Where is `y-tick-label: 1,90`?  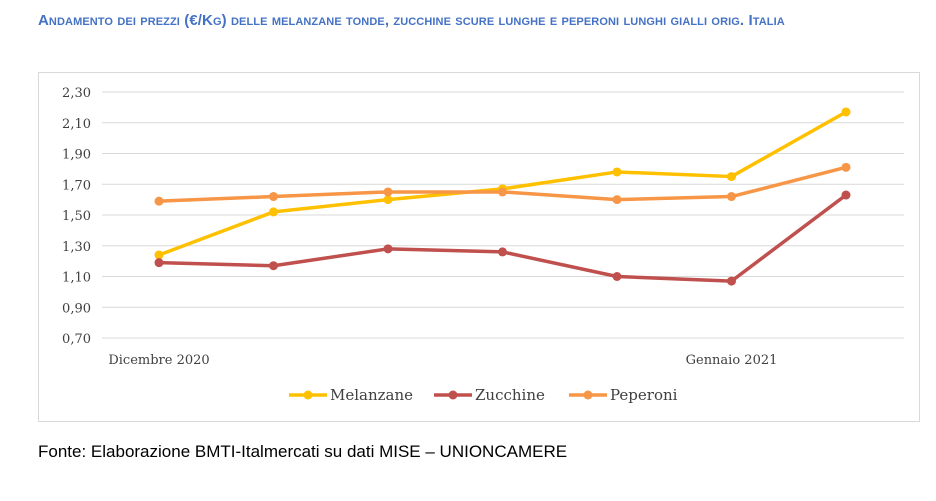 y-tick-label: 1,90 is located at coordinates (76, 155).